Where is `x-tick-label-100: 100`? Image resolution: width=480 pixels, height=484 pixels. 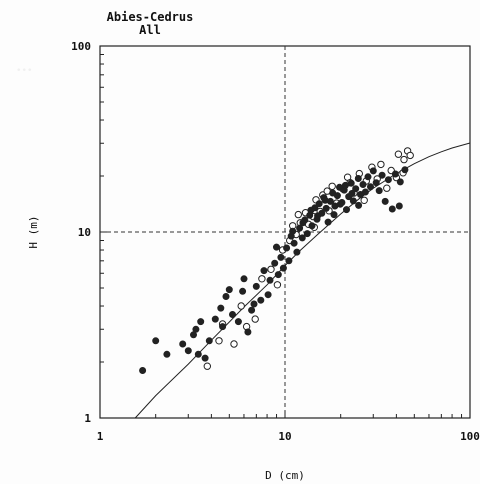 x-tick-label-100: 100 is located at coordinates (470, 436).